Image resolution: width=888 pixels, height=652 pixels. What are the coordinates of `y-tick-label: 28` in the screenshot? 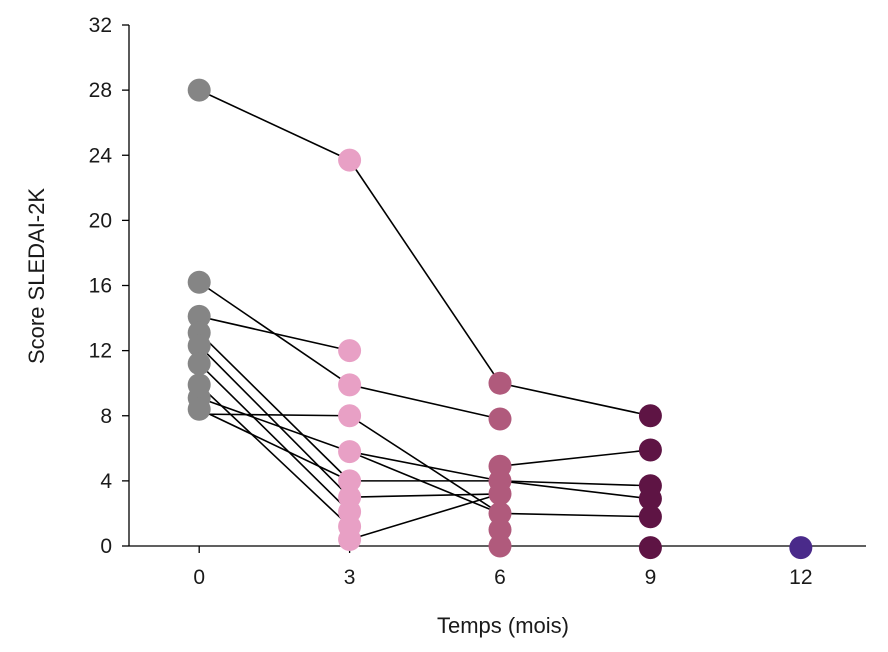 It's located at (100, 90).